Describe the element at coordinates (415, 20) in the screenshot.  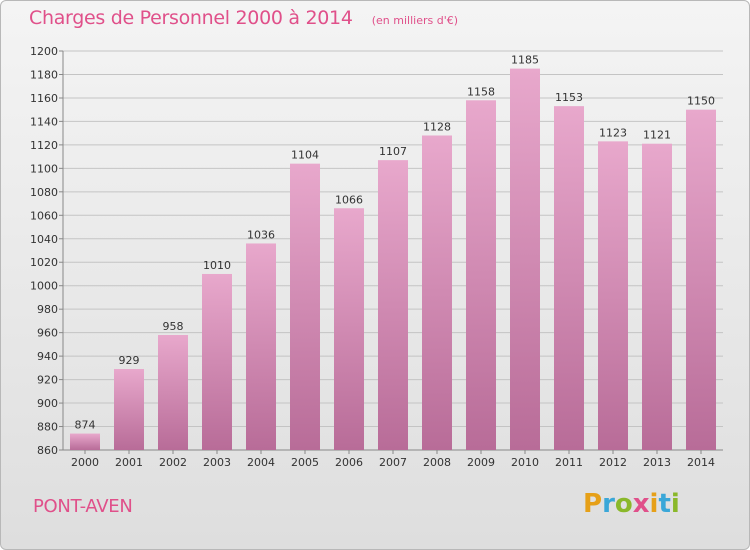
I see `chart-subtitle: (en milliers d'€)` at that location.